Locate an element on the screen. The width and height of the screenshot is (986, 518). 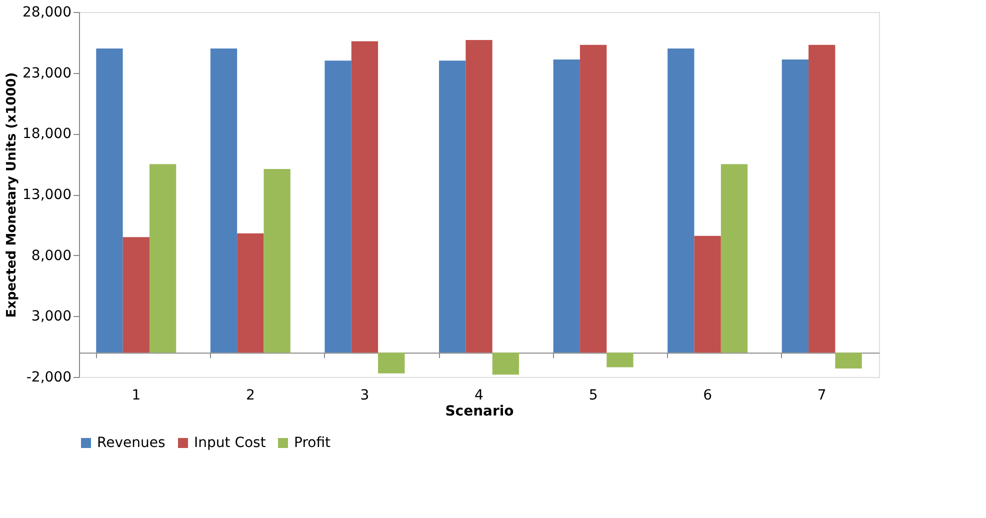
y-tick-label: 8,000 is located at coordinates (51, 256).